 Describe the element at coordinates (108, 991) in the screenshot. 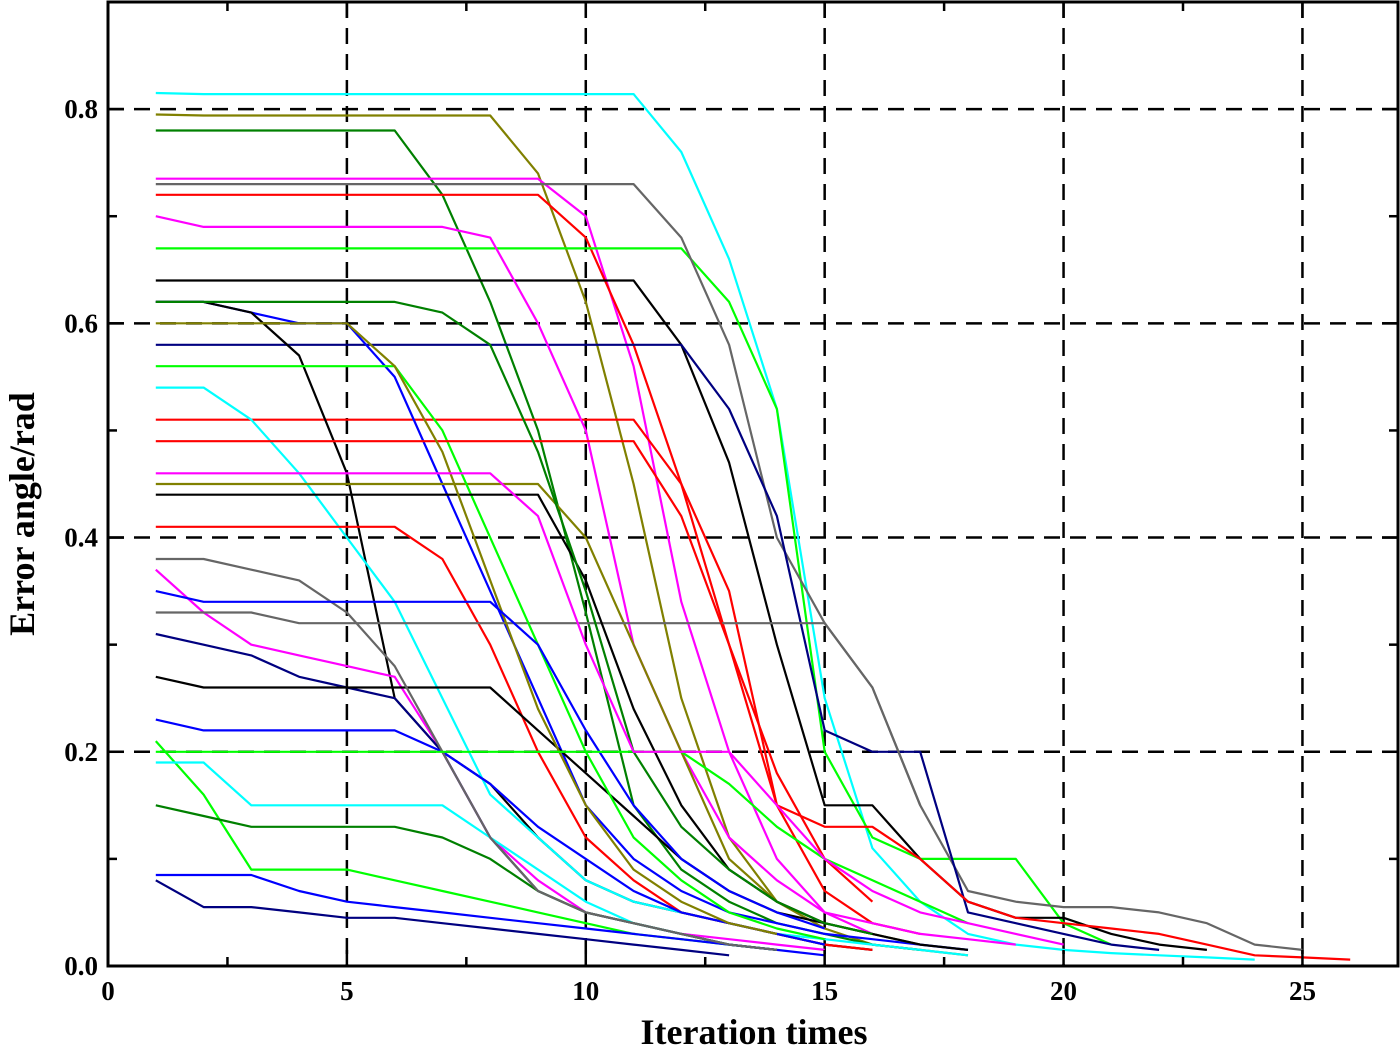

I see `x-tick-label: 0` at that location.